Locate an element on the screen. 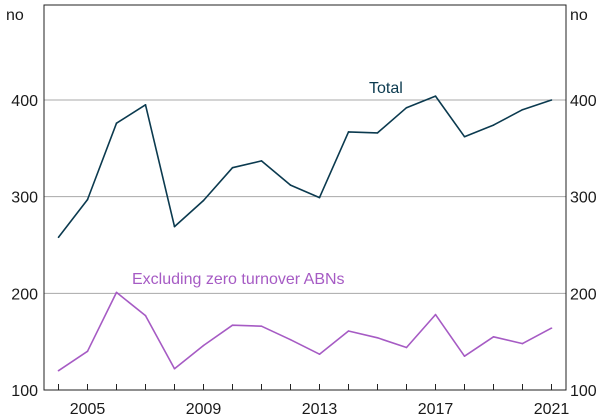 Image resolution: width=606 pixels, height=420 pixels. y-tick-label-left: 200 is located at coordinates (24, 294).